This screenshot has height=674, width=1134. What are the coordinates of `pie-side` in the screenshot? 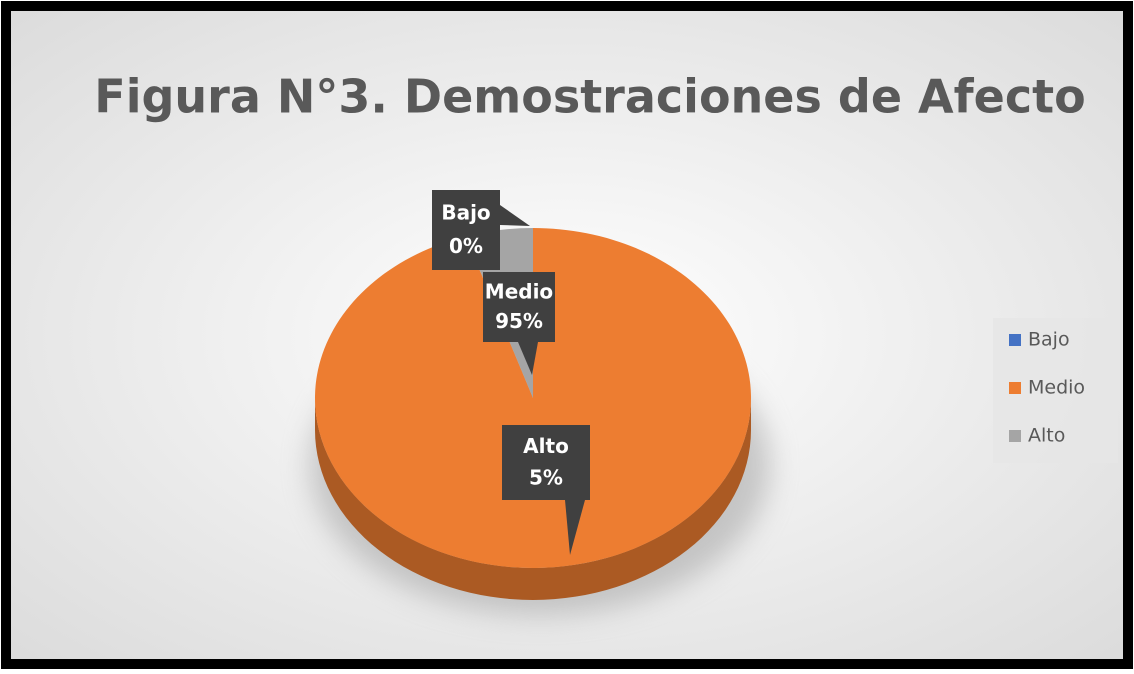 It's located at (533, 499).